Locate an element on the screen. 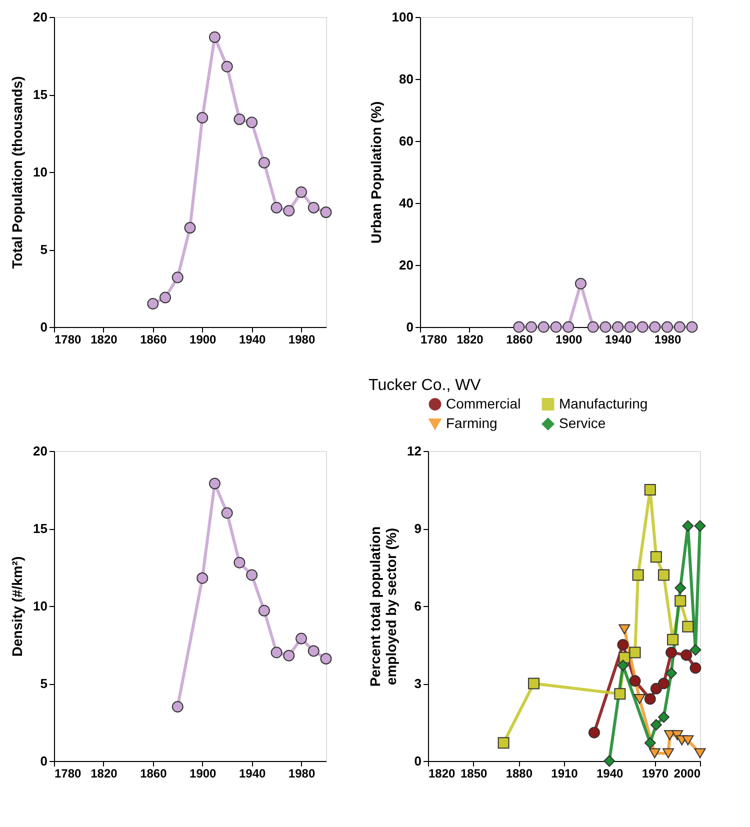 The width and height of the screenshot is (750, 827). chart-title: Tucker Co., WV is located at coordinates (425, 385).